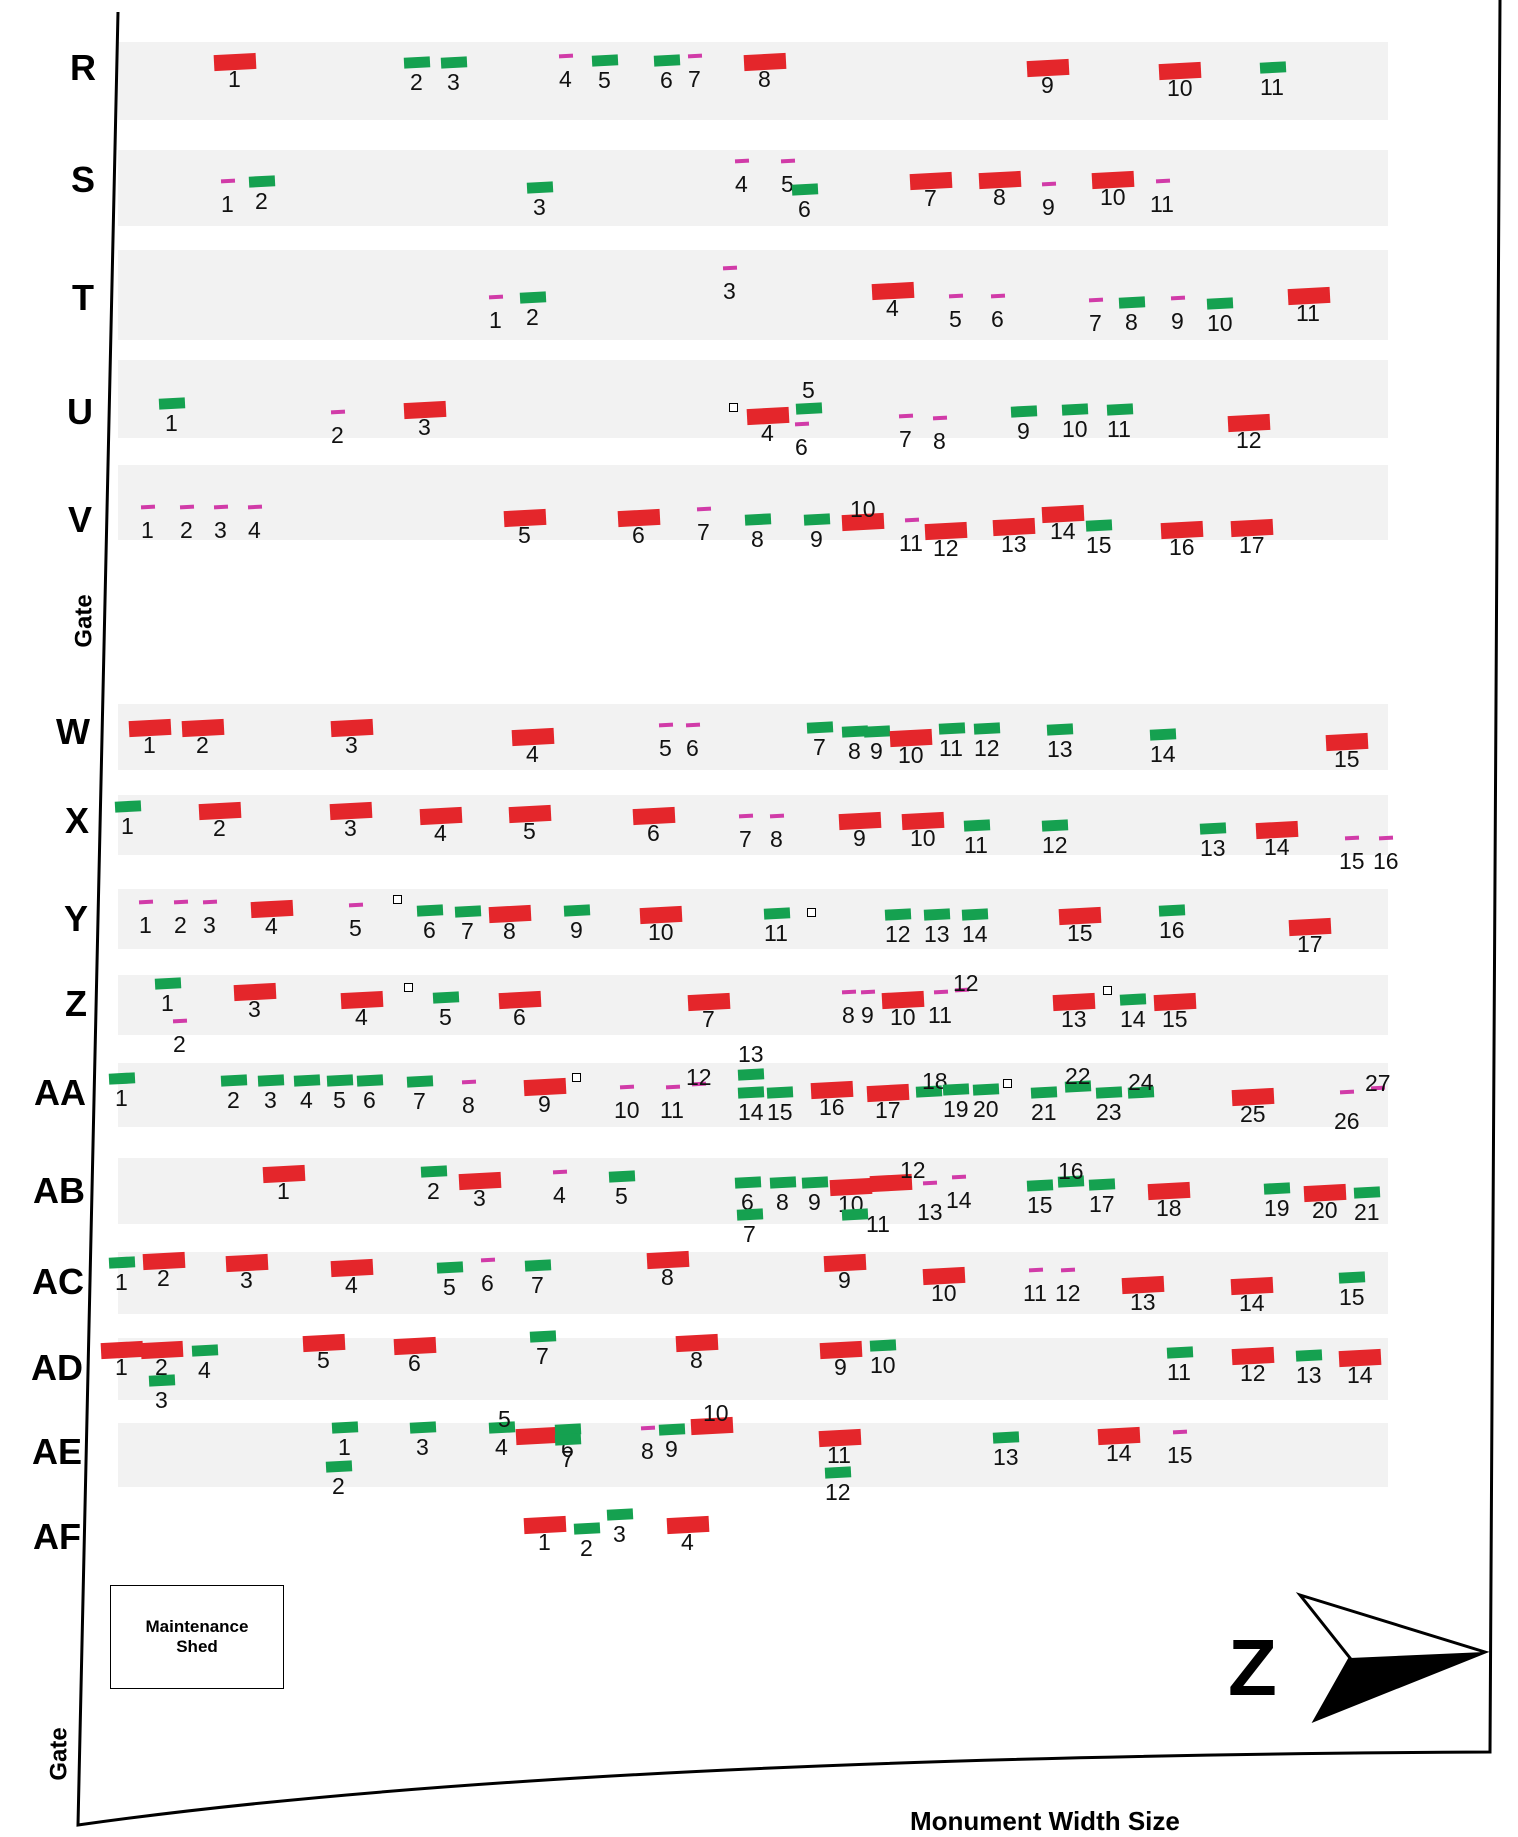 This screenshot has width=1518, height=1837. I want to click on row-label-v: V, so click(79, 519).